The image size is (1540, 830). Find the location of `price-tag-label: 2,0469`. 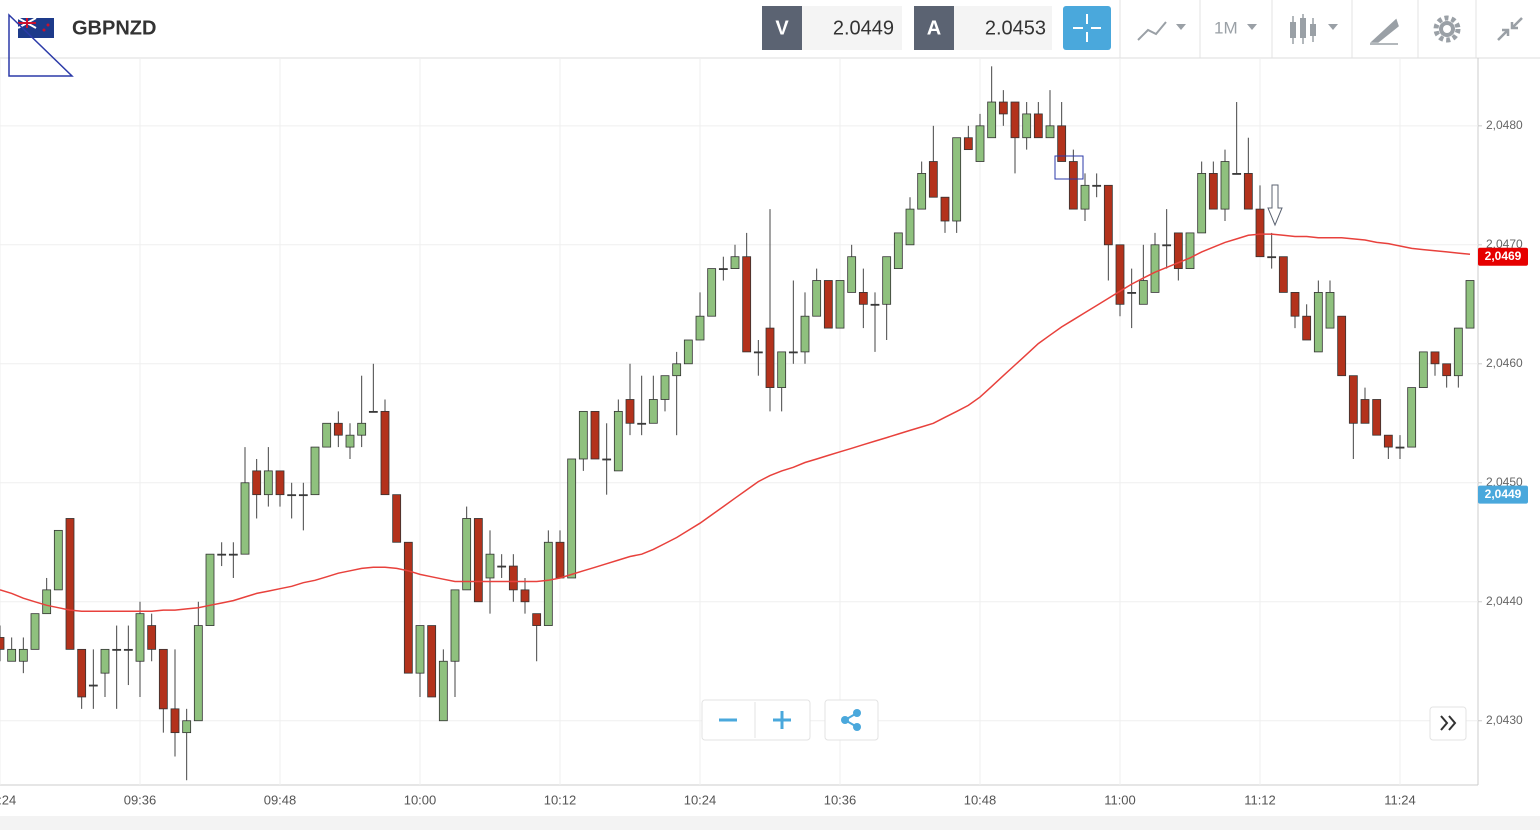

price-tag-label: 2,0469 is located at coordinates (1503, 256).